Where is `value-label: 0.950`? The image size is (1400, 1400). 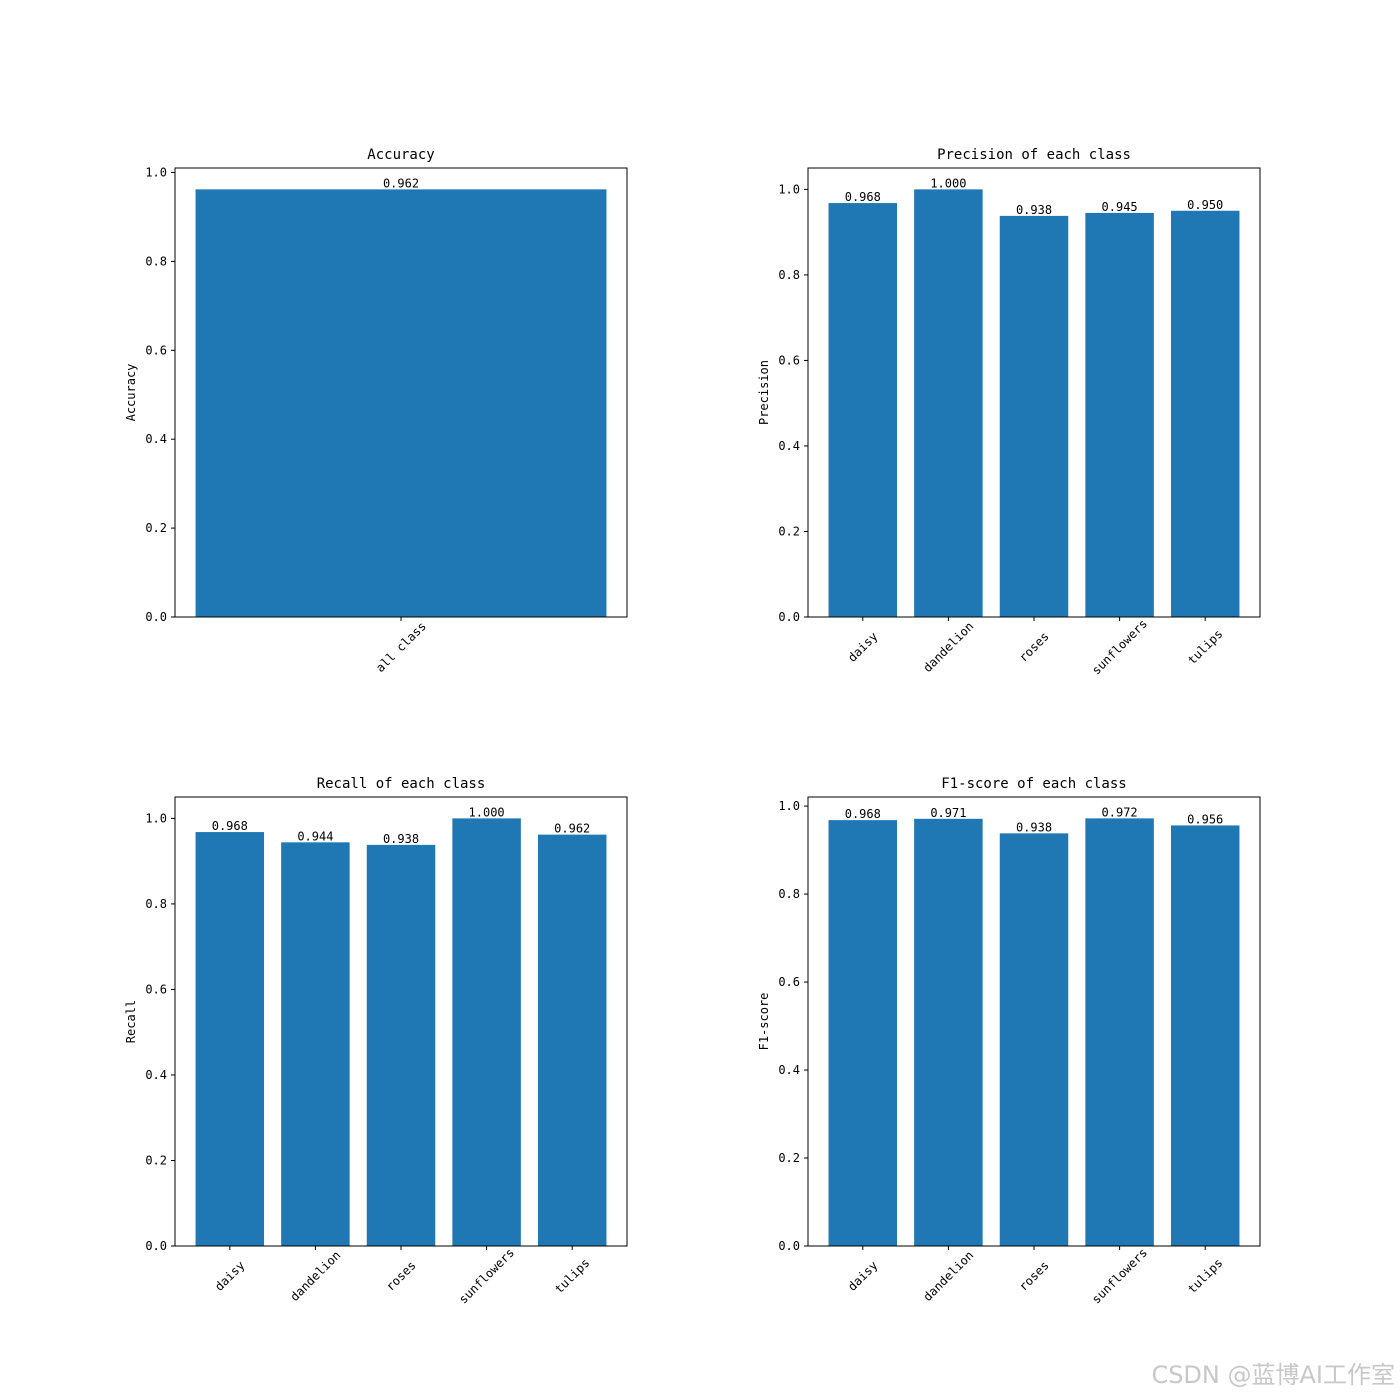 value-label: 0.950 is located at coordinates (1205, 205).